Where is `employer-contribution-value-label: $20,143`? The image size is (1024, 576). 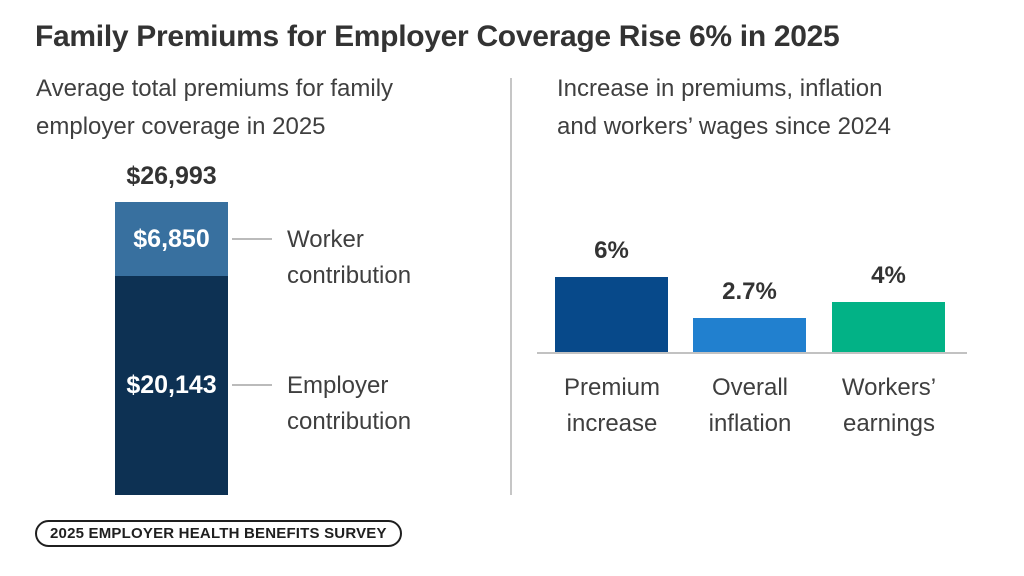 employer-contribution-value-label: $20,143 is located at coordinates (171, 385).